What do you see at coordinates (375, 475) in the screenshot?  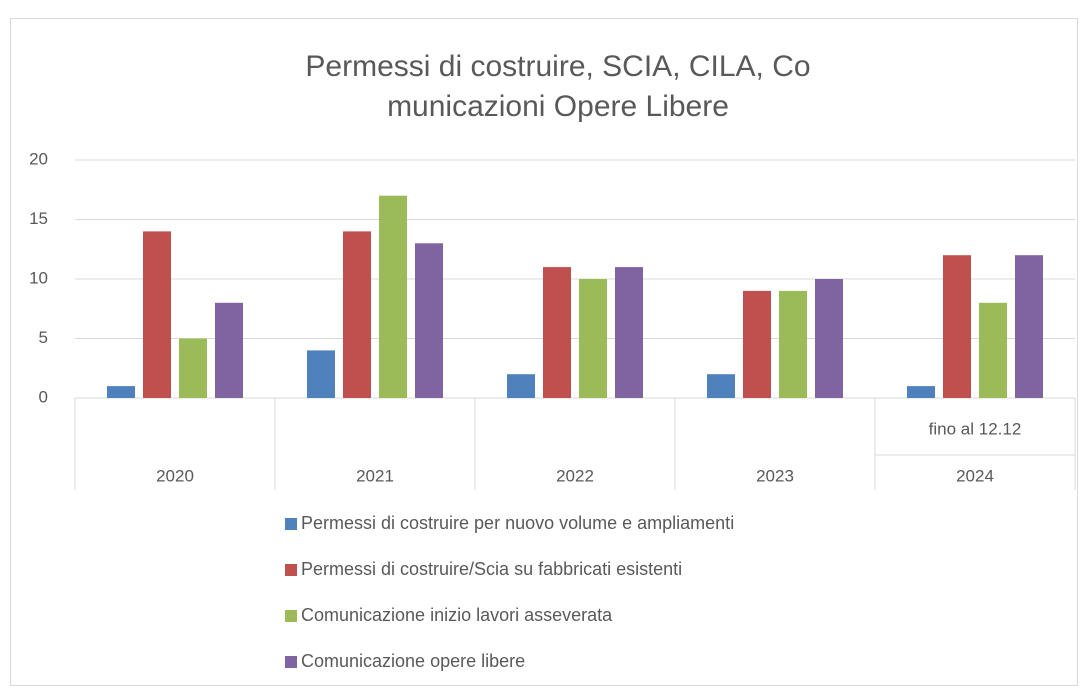 I see `x-tick-label: 2021` at bounding box center [375, 475].